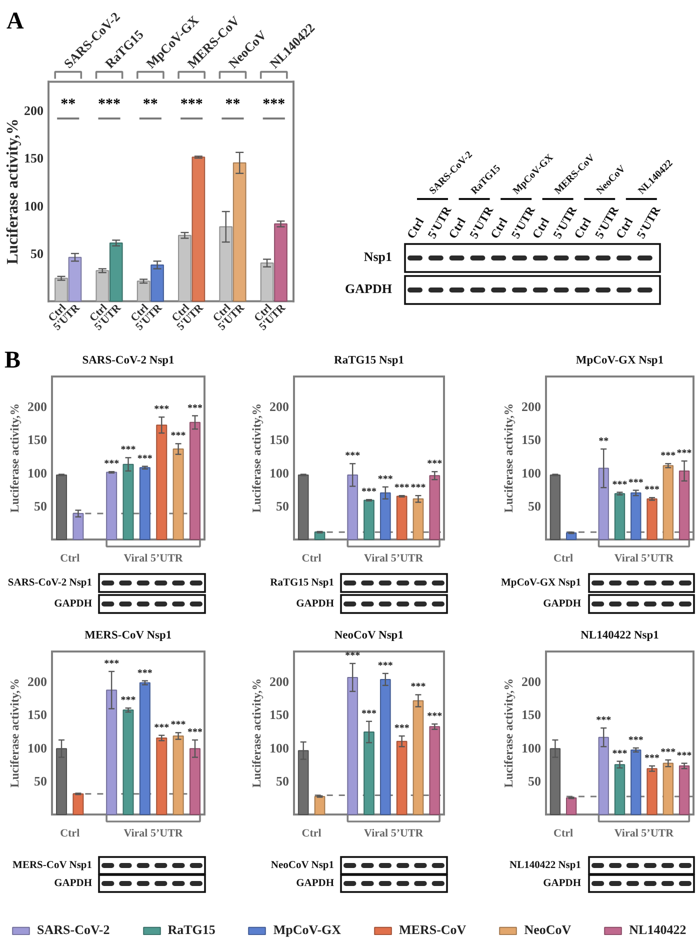 This screenshot has width=698, height=945. What do you see at coordinates (603, 442) in the screenshot?
I see `data-label: **` at bounding box center [603, 442].